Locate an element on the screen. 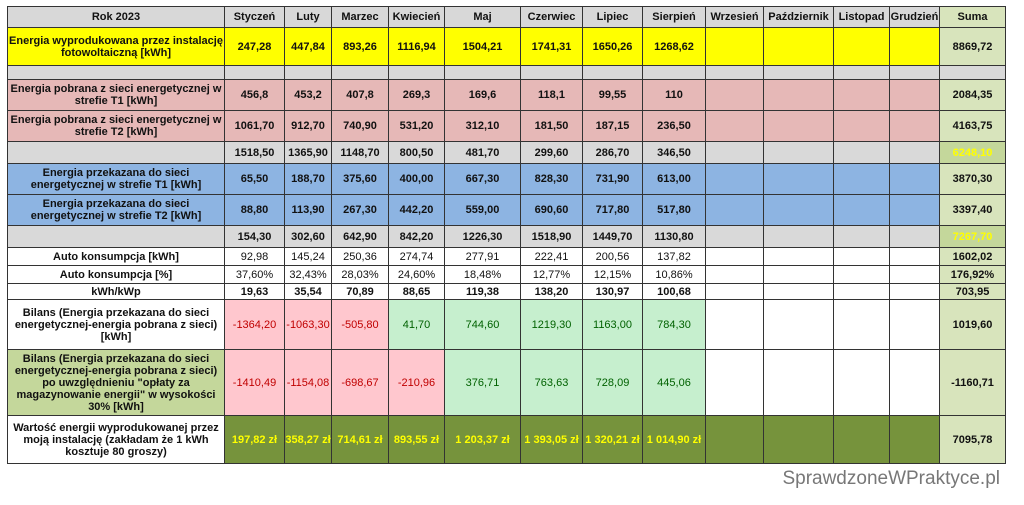 The width and height of the screenshot is (1024, 505). month-header-cell: Czerwiec is located at coordinates (552, 17).